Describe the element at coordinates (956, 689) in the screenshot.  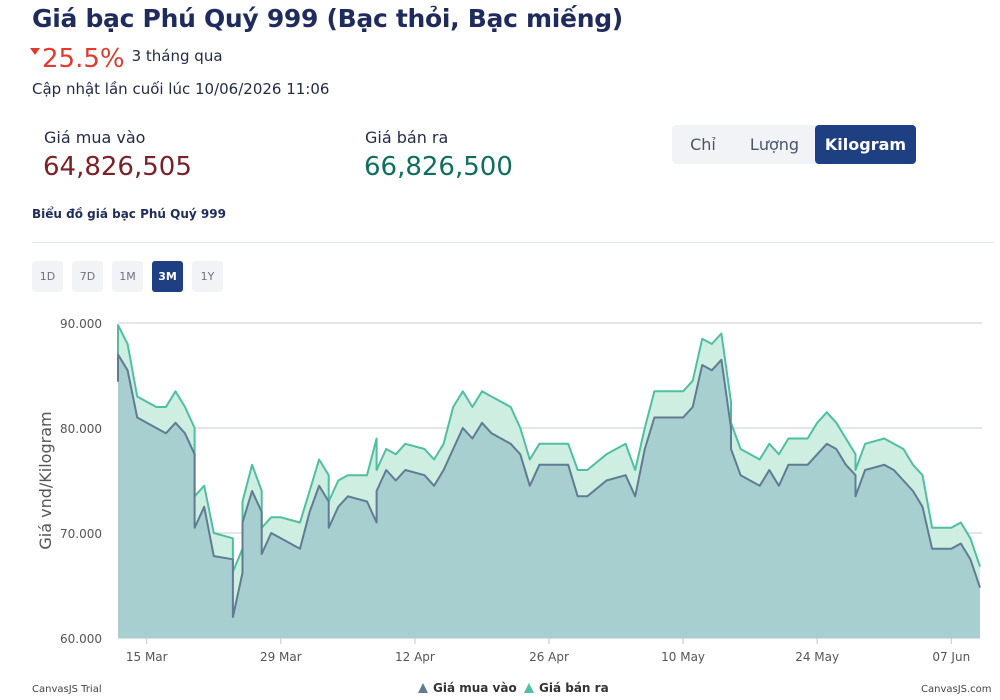
I see `canvasjs-credit: CanvasJS.com` at that location.